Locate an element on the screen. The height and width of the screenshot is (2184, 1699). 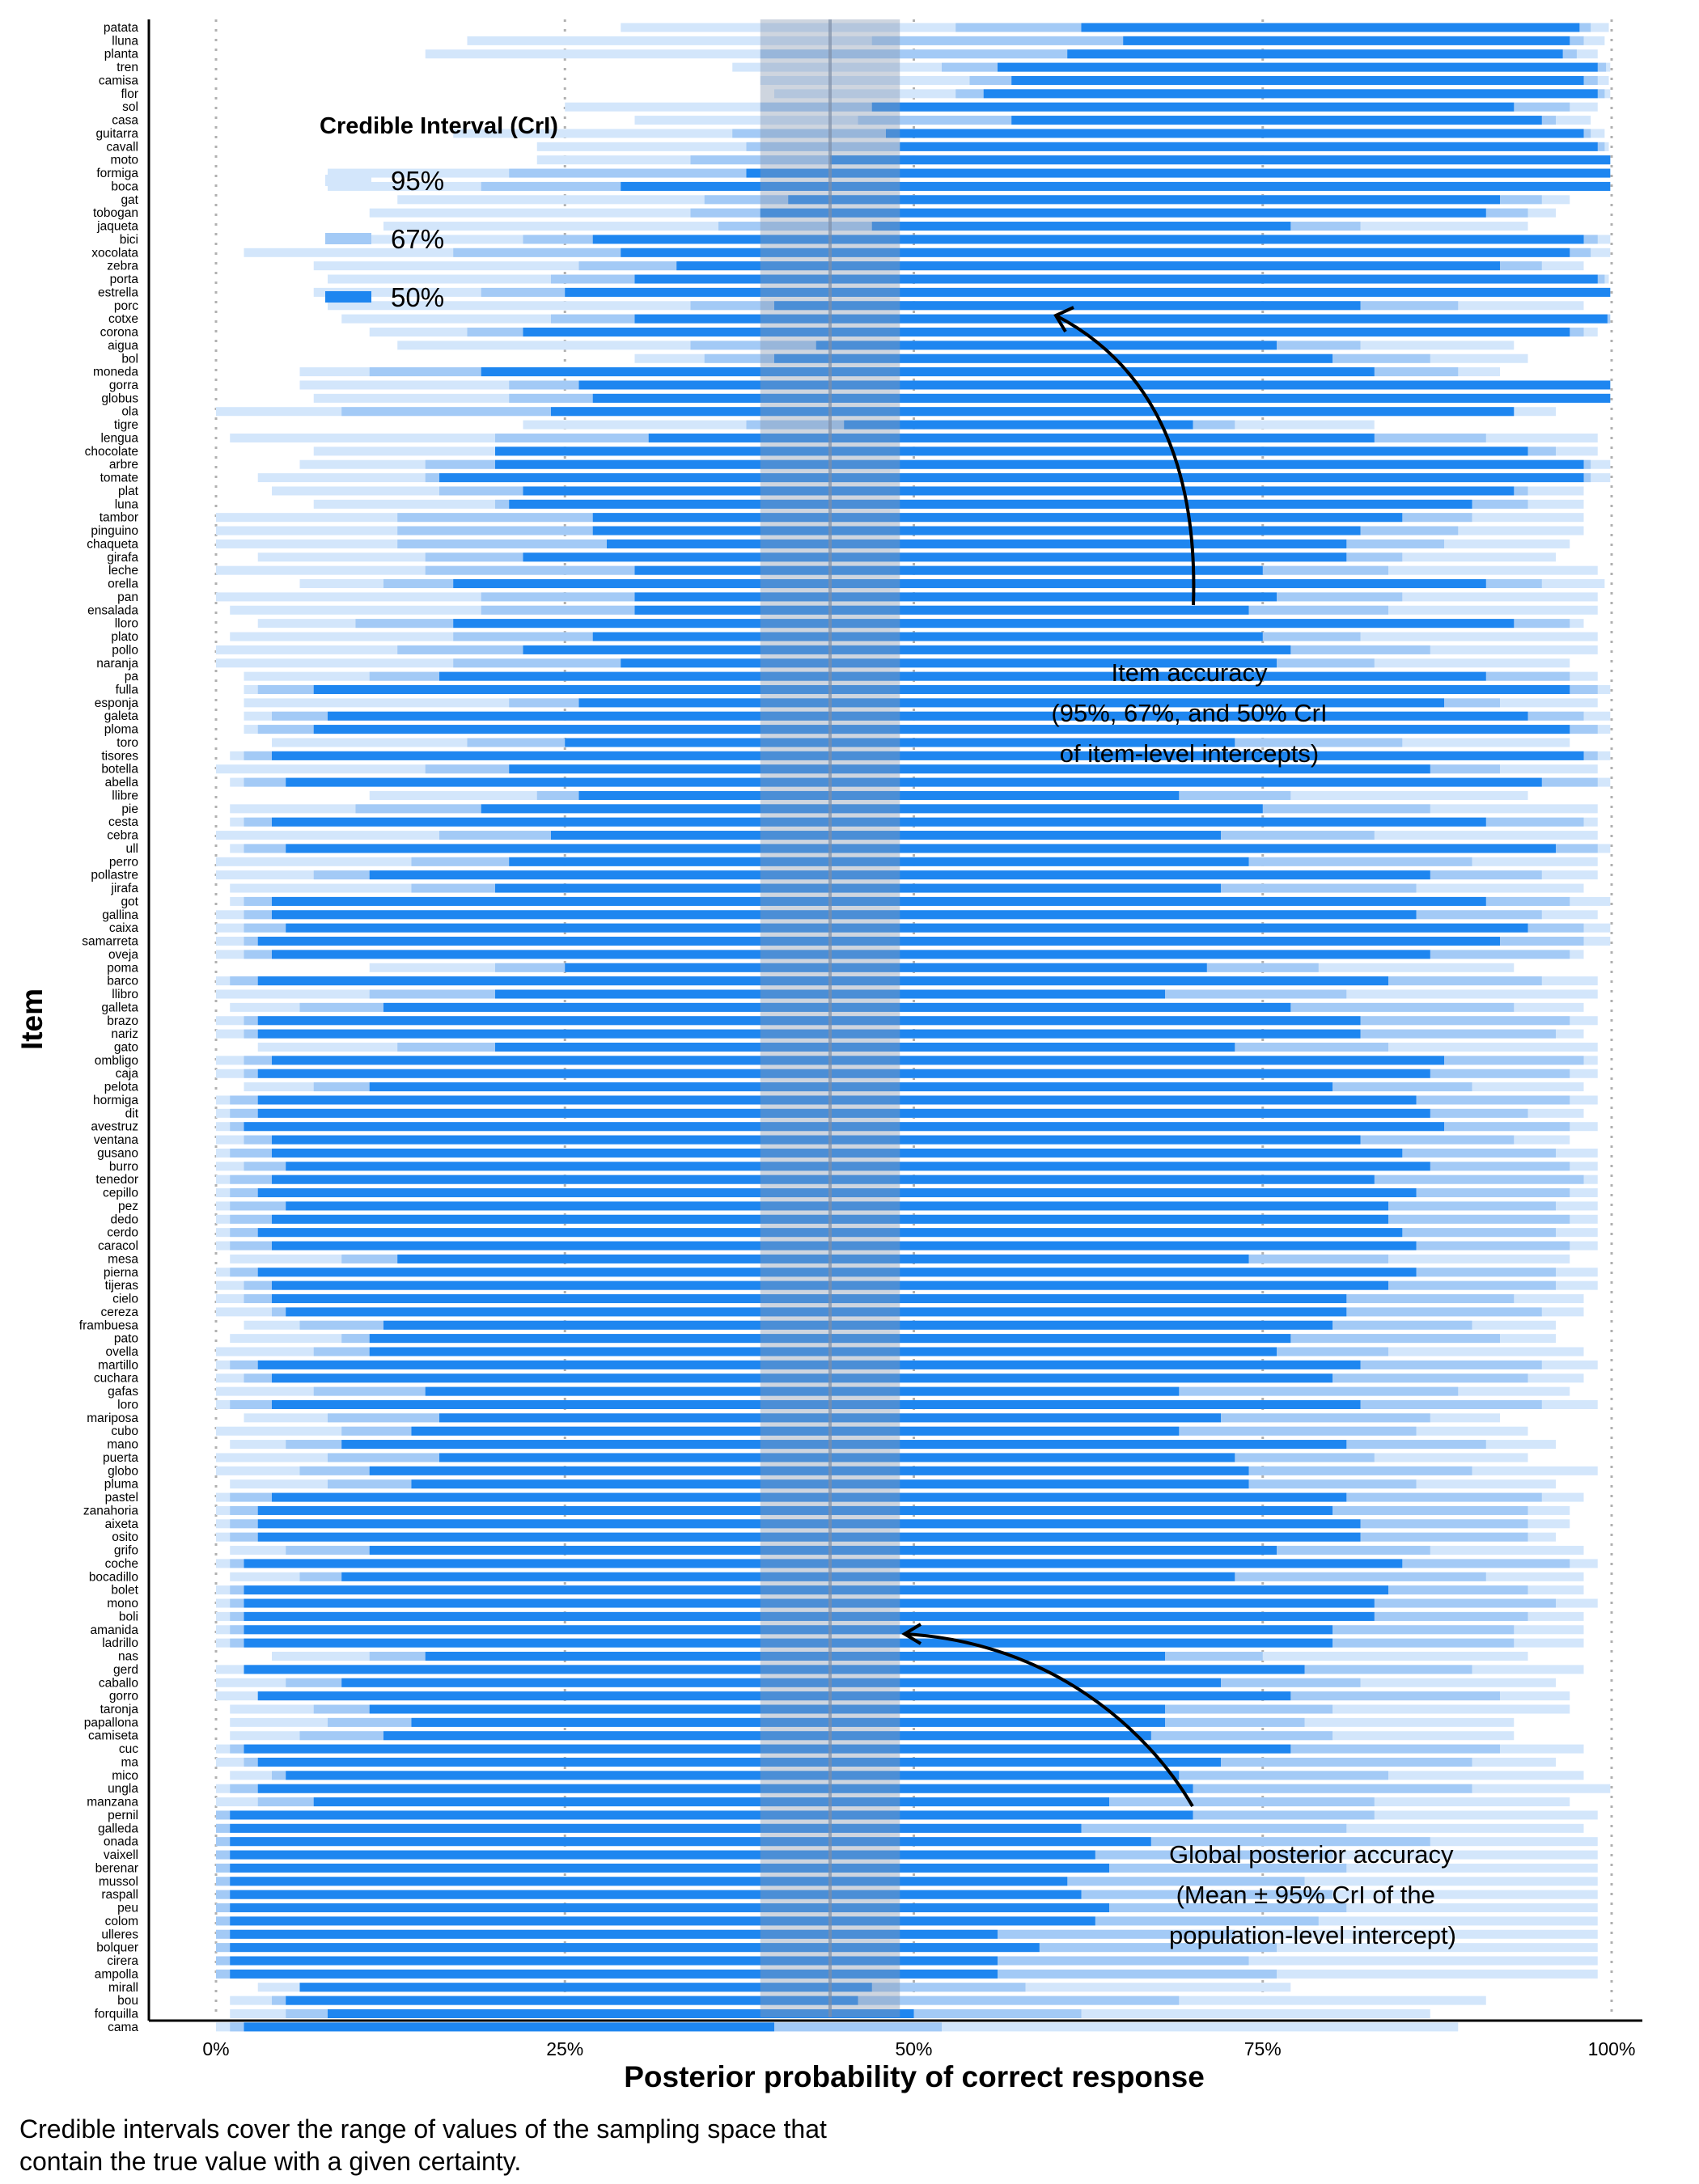
item-label: cesta is located at coordinates (123, 822).